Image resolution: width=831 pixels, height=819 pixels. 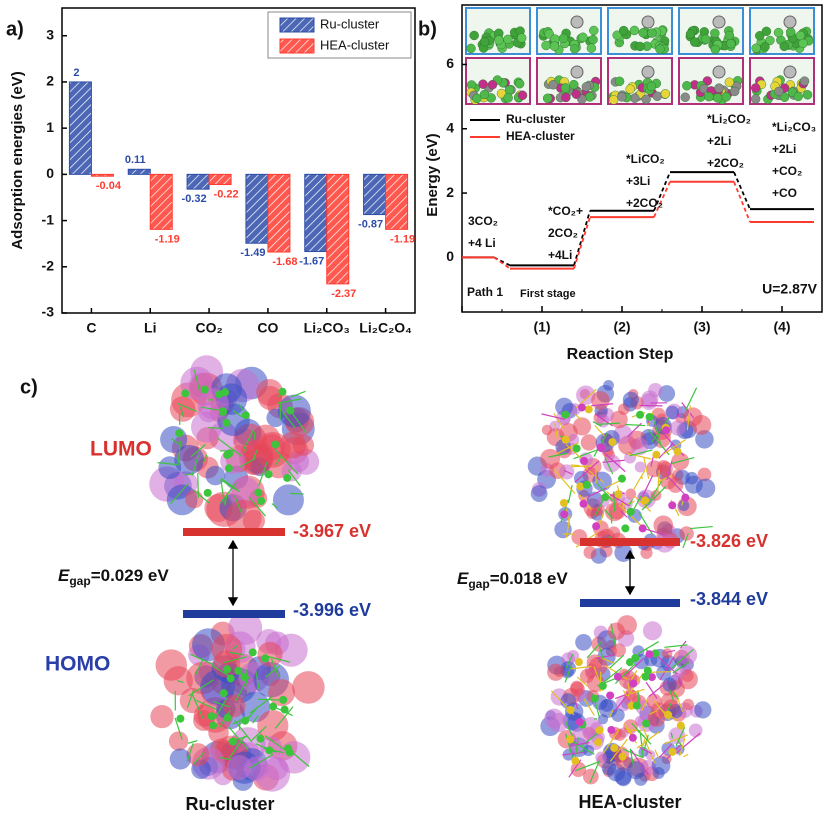 I want to click on x-axis-label: Reaction Step, so click(x=620, y=354).